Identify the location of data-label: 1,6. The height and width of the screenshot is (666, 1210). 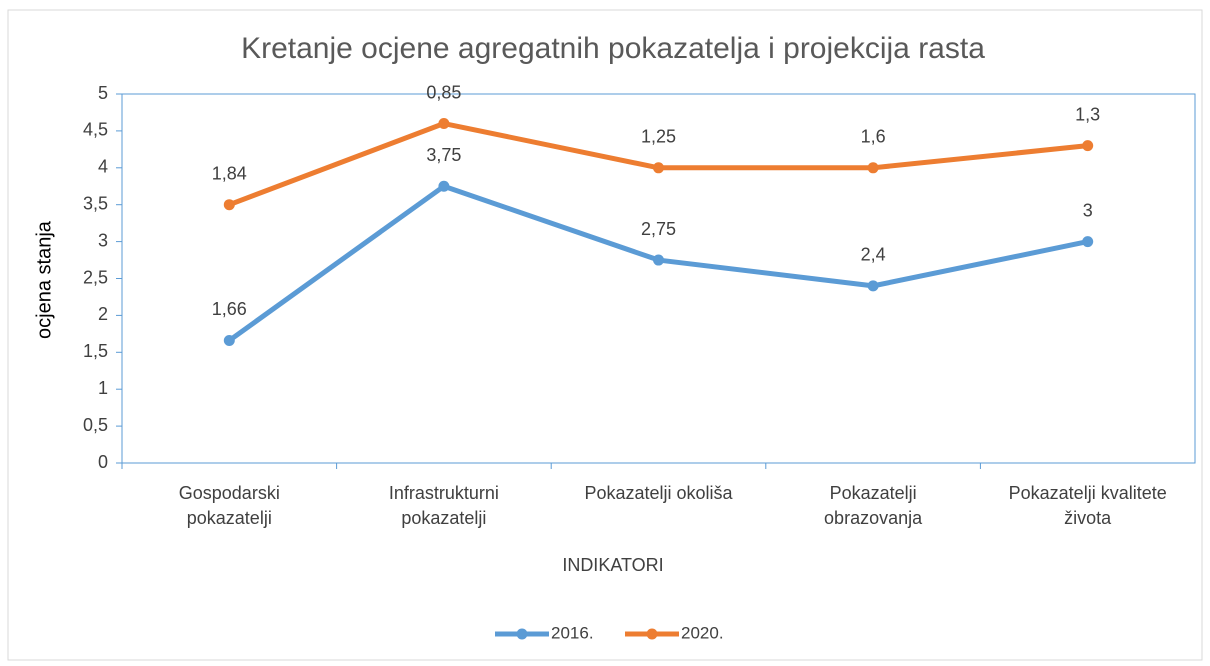
(873, 137).